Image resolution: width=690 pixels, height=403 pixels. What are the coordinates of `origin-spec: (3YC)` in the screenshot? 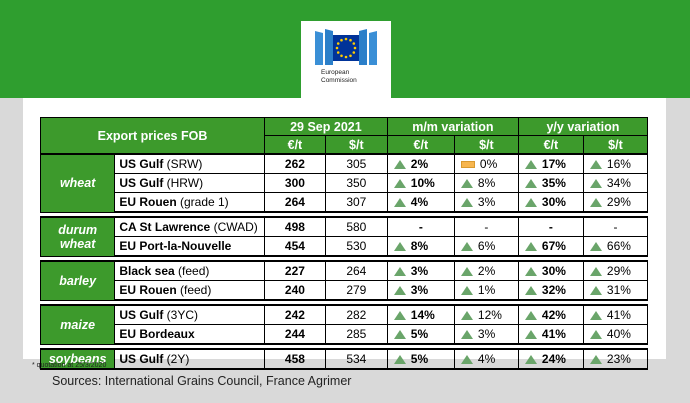 It's located at (180, 315).